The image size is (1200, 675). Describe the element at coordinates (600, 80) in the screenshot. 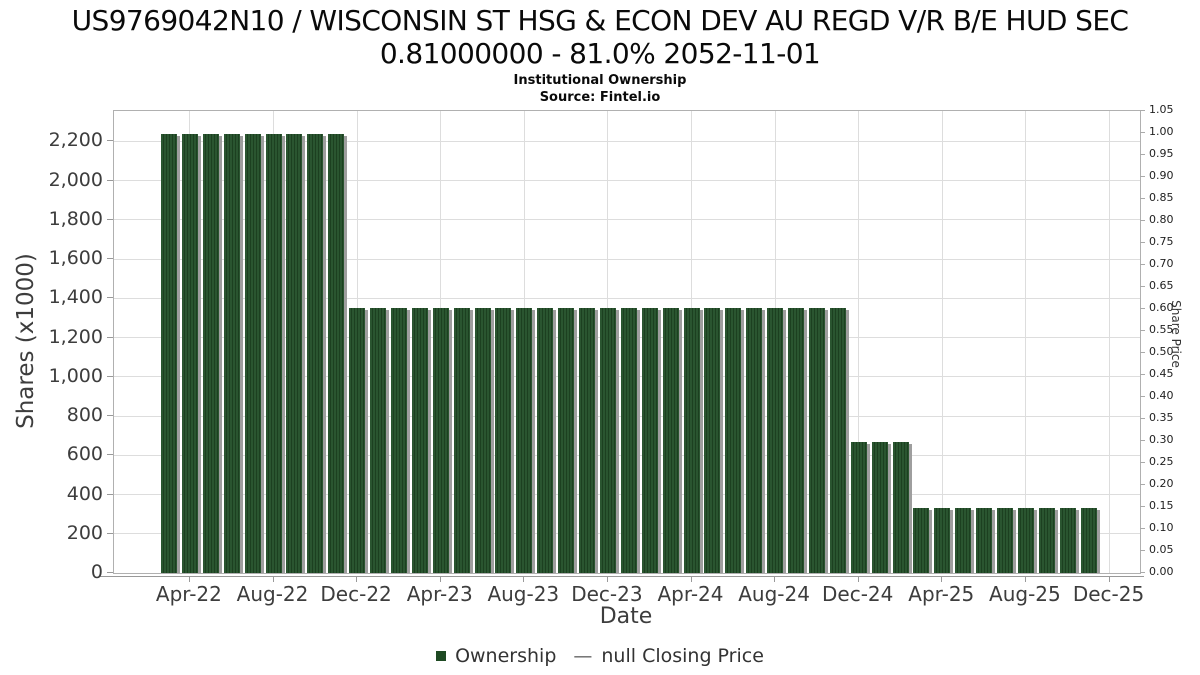

I see `chart-subtitle: Institutional Ownership` at that location.